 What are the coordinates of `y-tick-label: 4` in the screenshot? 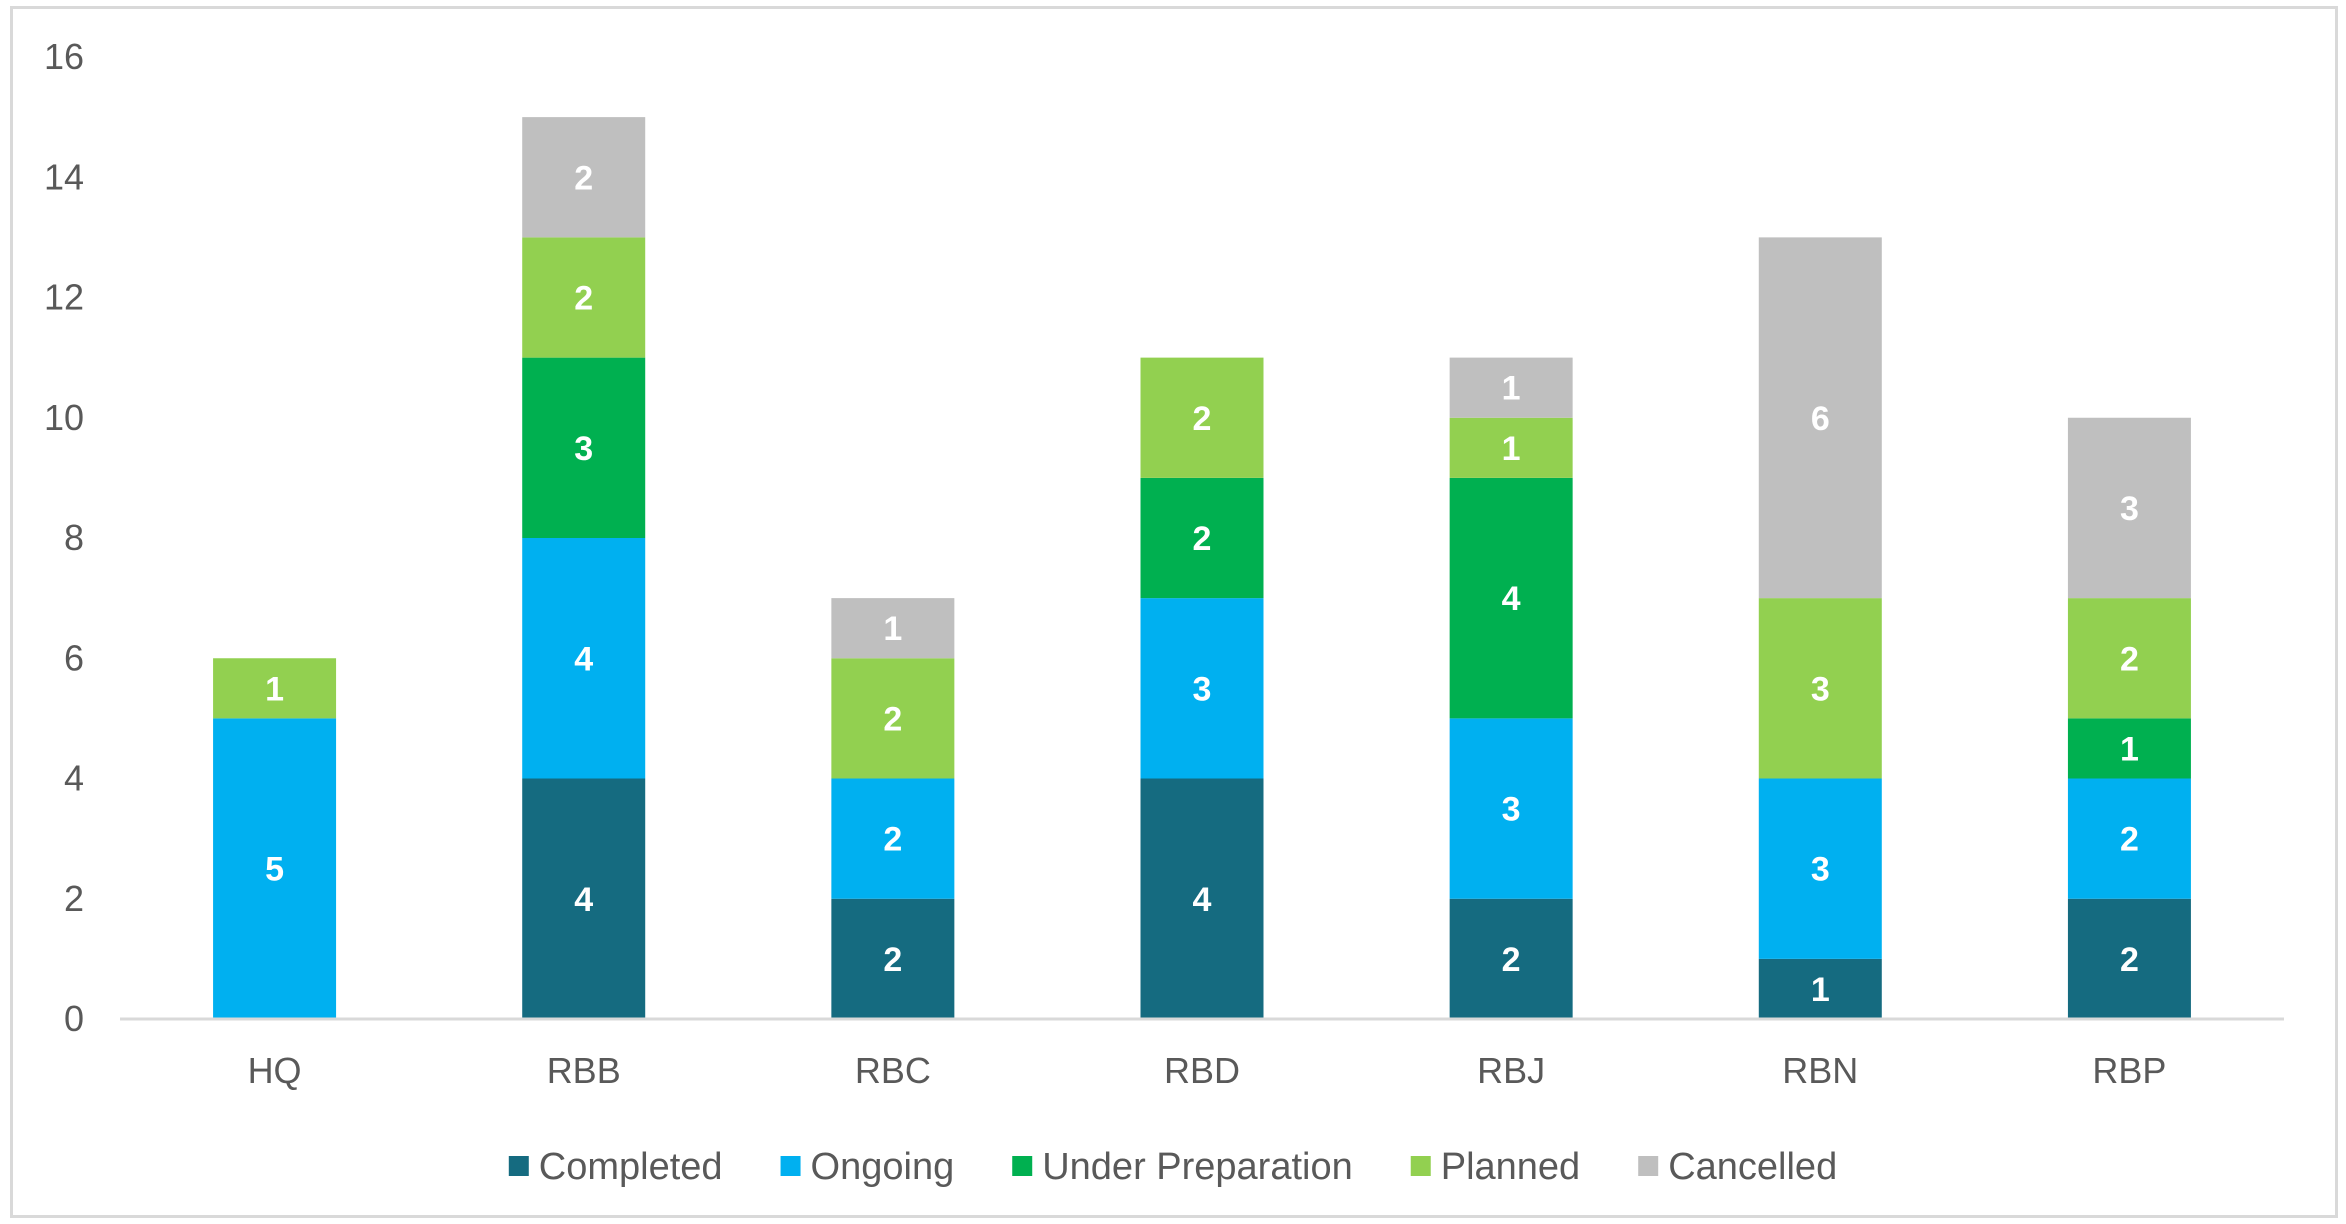 It's located at (74, 778).